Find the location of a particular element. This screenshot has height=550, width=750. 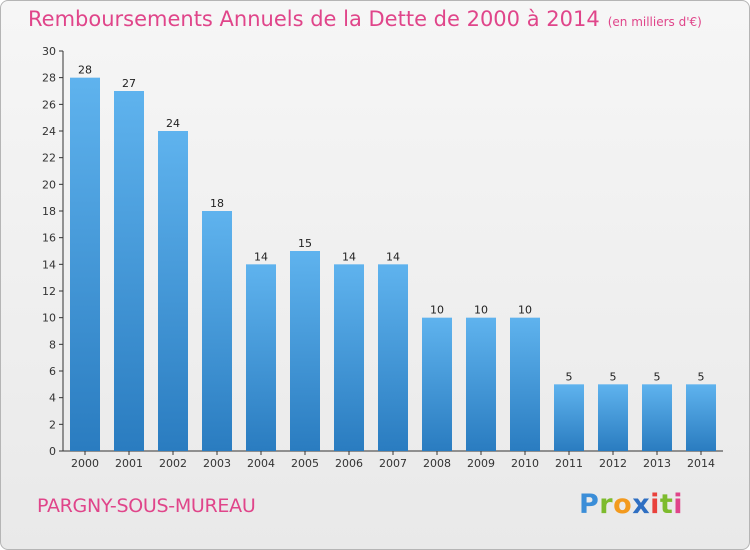

y-tick-label: 30 is located at coordinates (49, 51).